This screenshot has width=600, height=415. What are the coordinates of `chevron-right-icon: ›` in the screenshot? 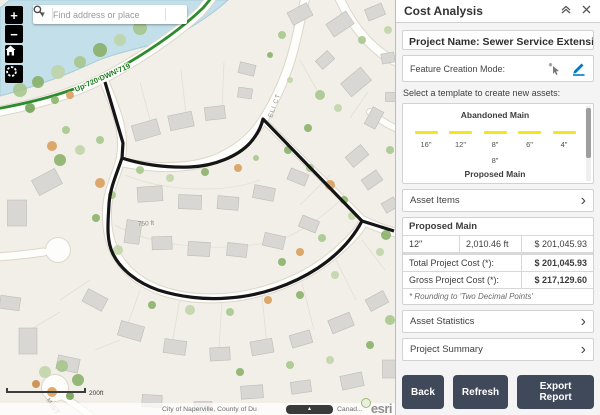 It's located at (583, 349).